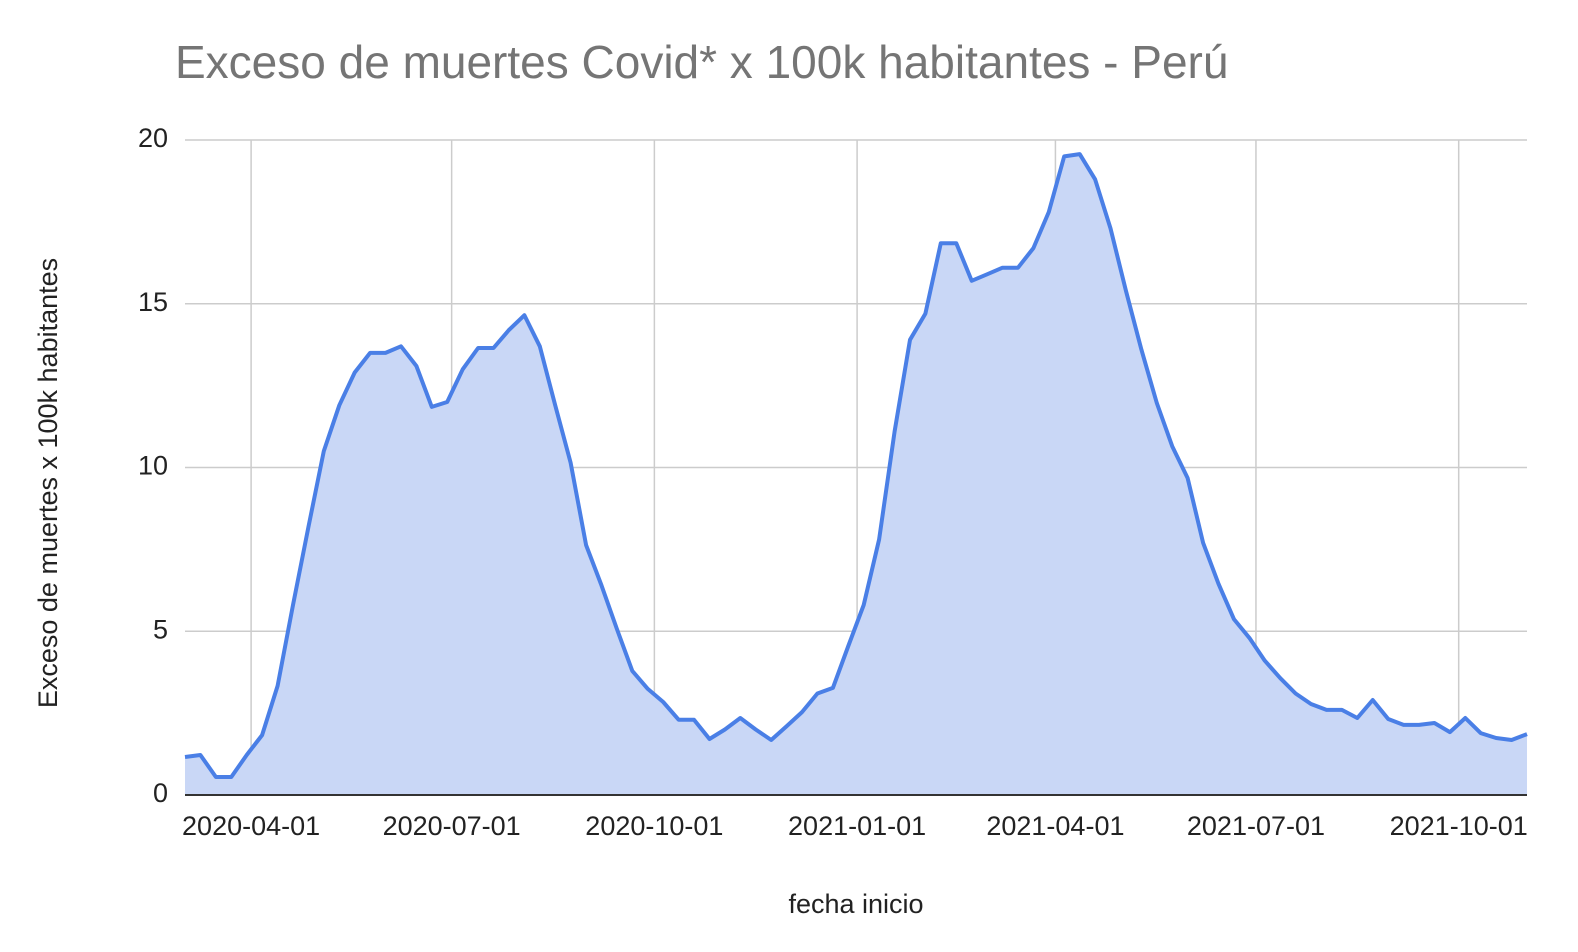 The image size is (1578, 952). I want to click on y-tick-label: 20, so click(153, 138).